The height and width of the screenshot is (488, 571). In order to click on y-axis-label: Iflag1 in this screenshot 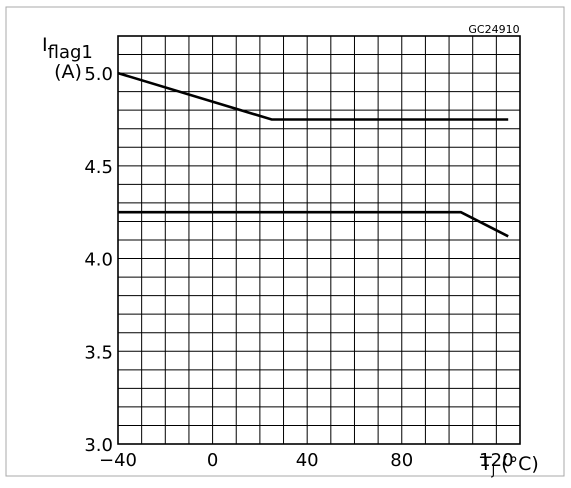, I will do `click(67, 48)`.